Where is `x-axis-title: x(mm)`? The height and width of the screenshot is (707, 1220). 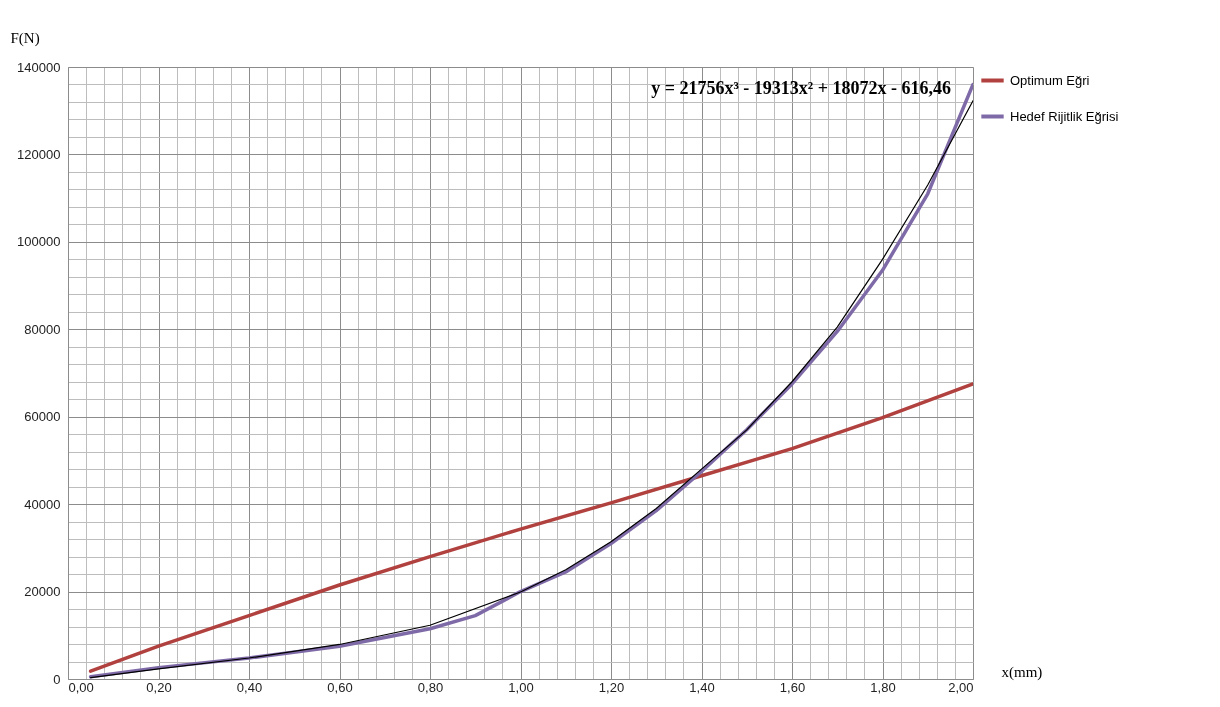
x-axis-title: x(mm) is located at coordinates (1022, 672).